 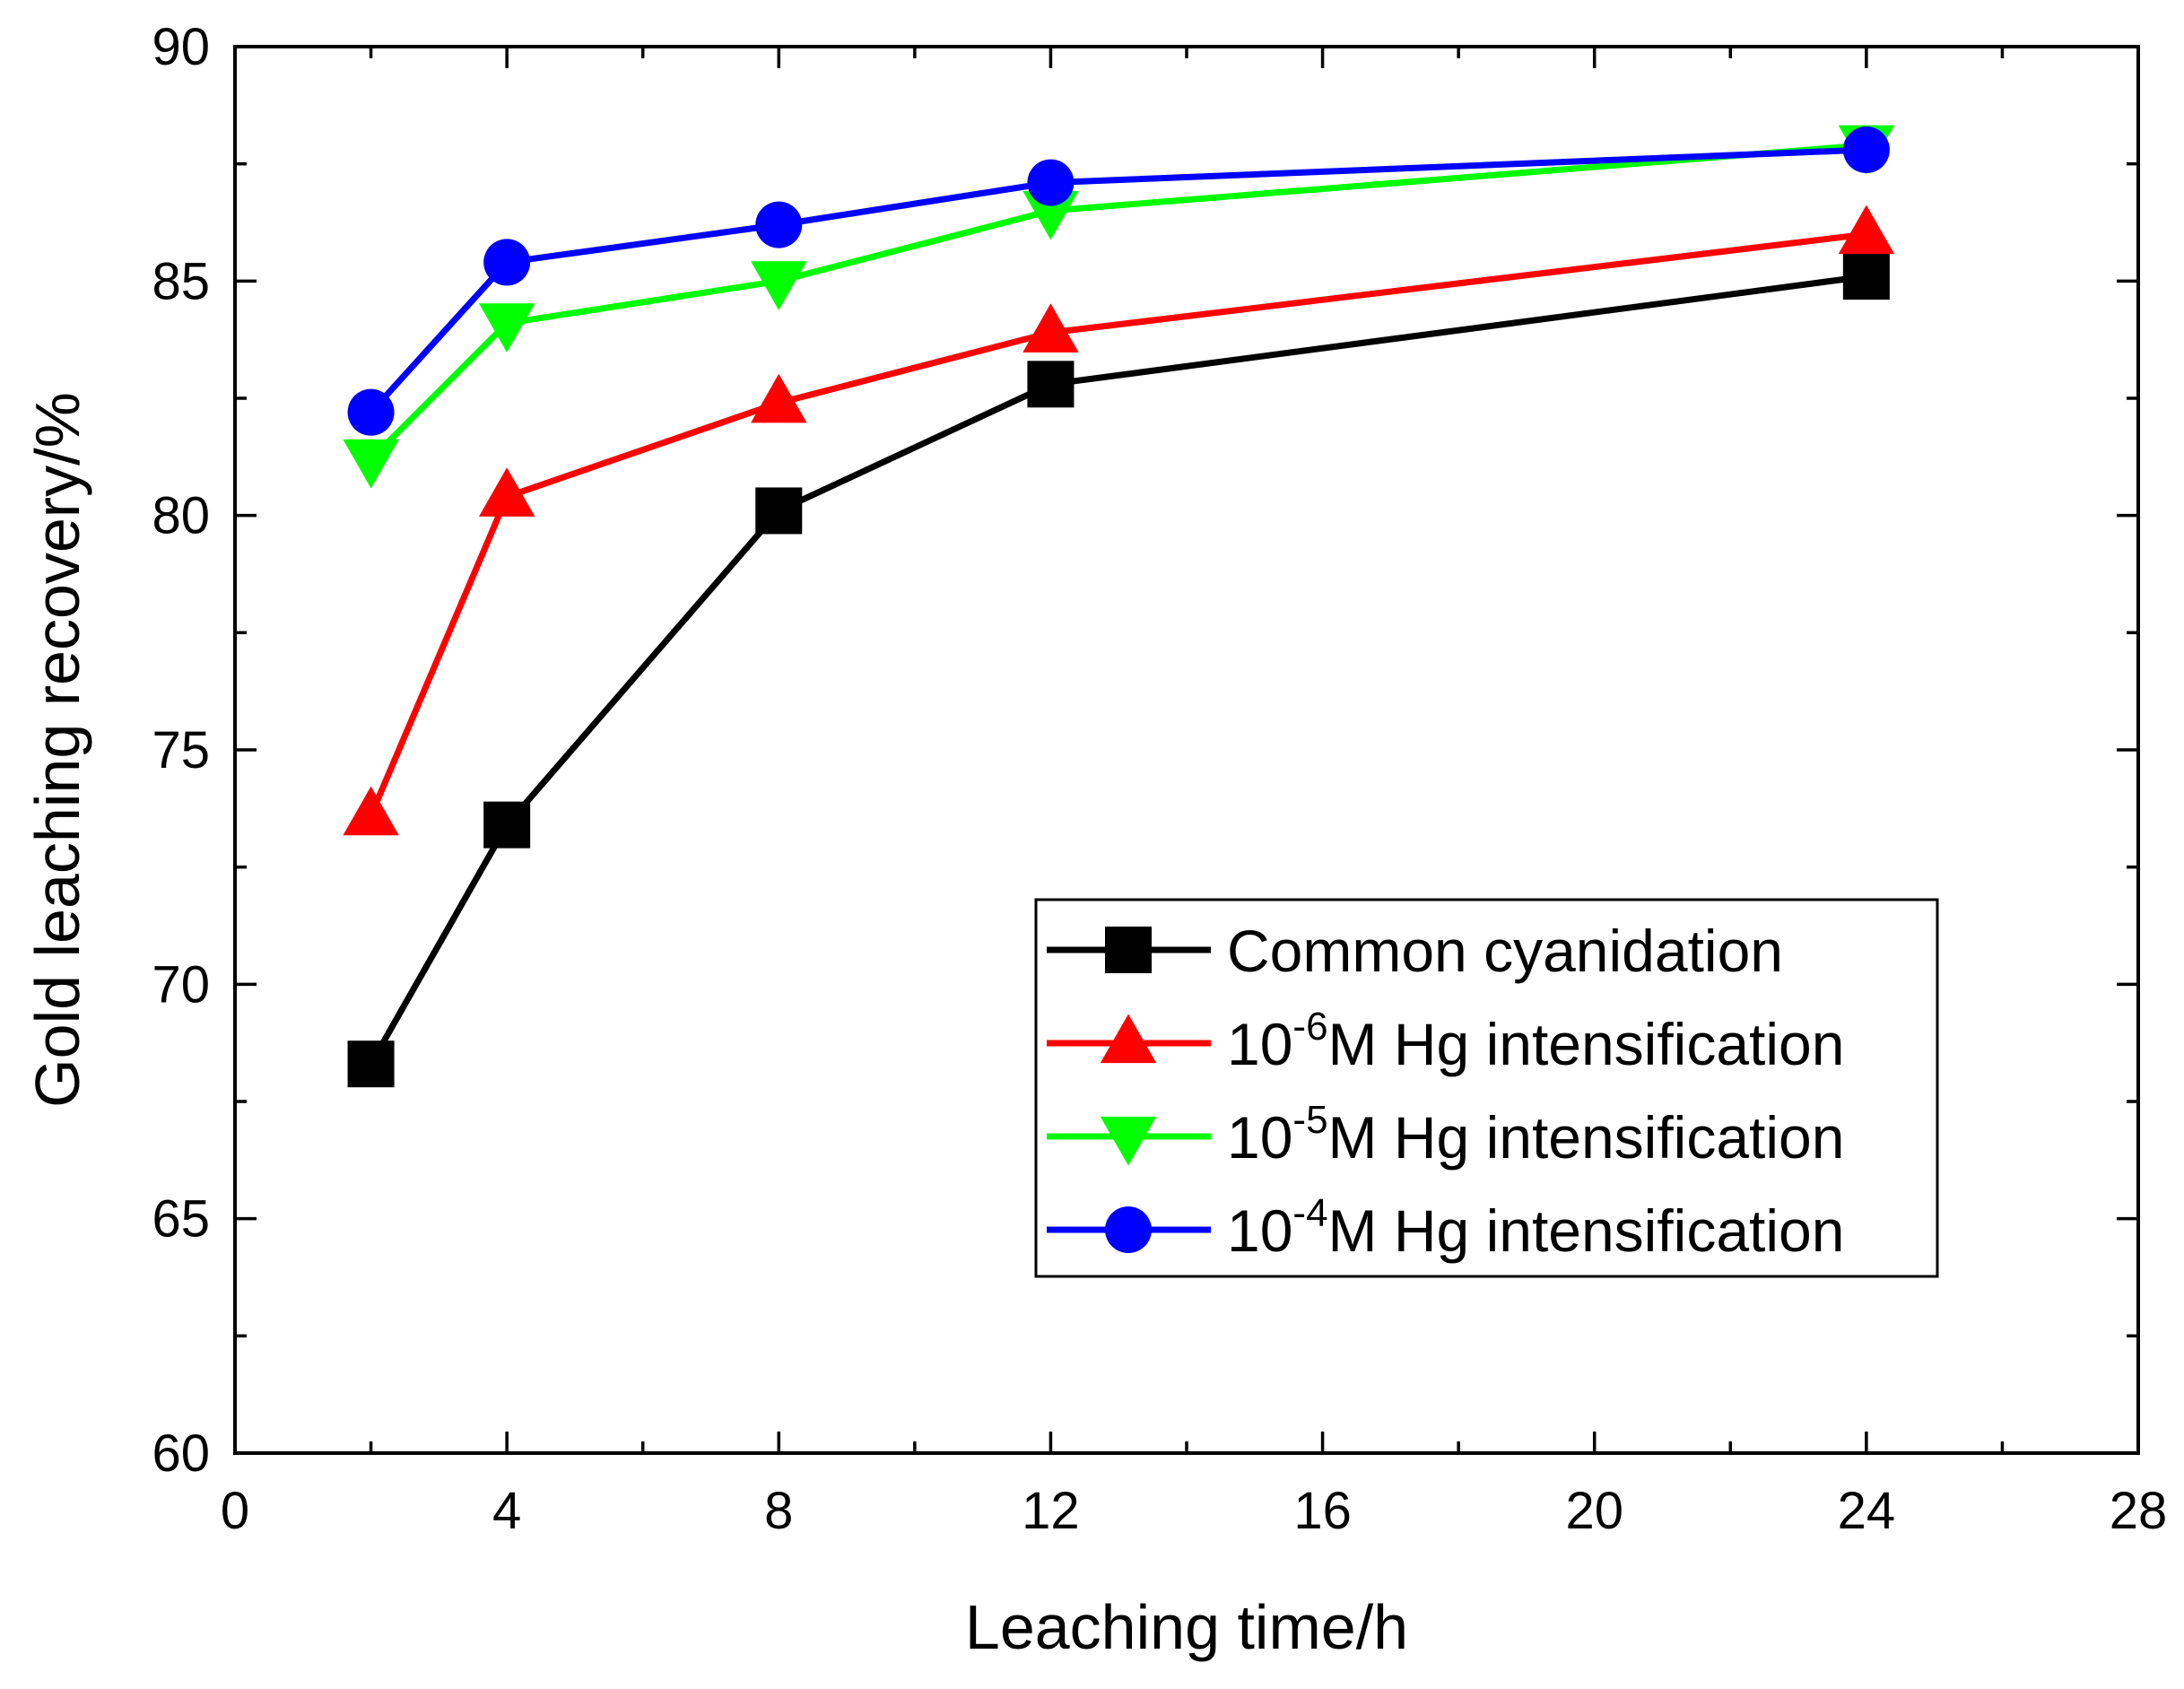 I want to click on legend-item: Common cyanidation, so click(x=1415, y=951).